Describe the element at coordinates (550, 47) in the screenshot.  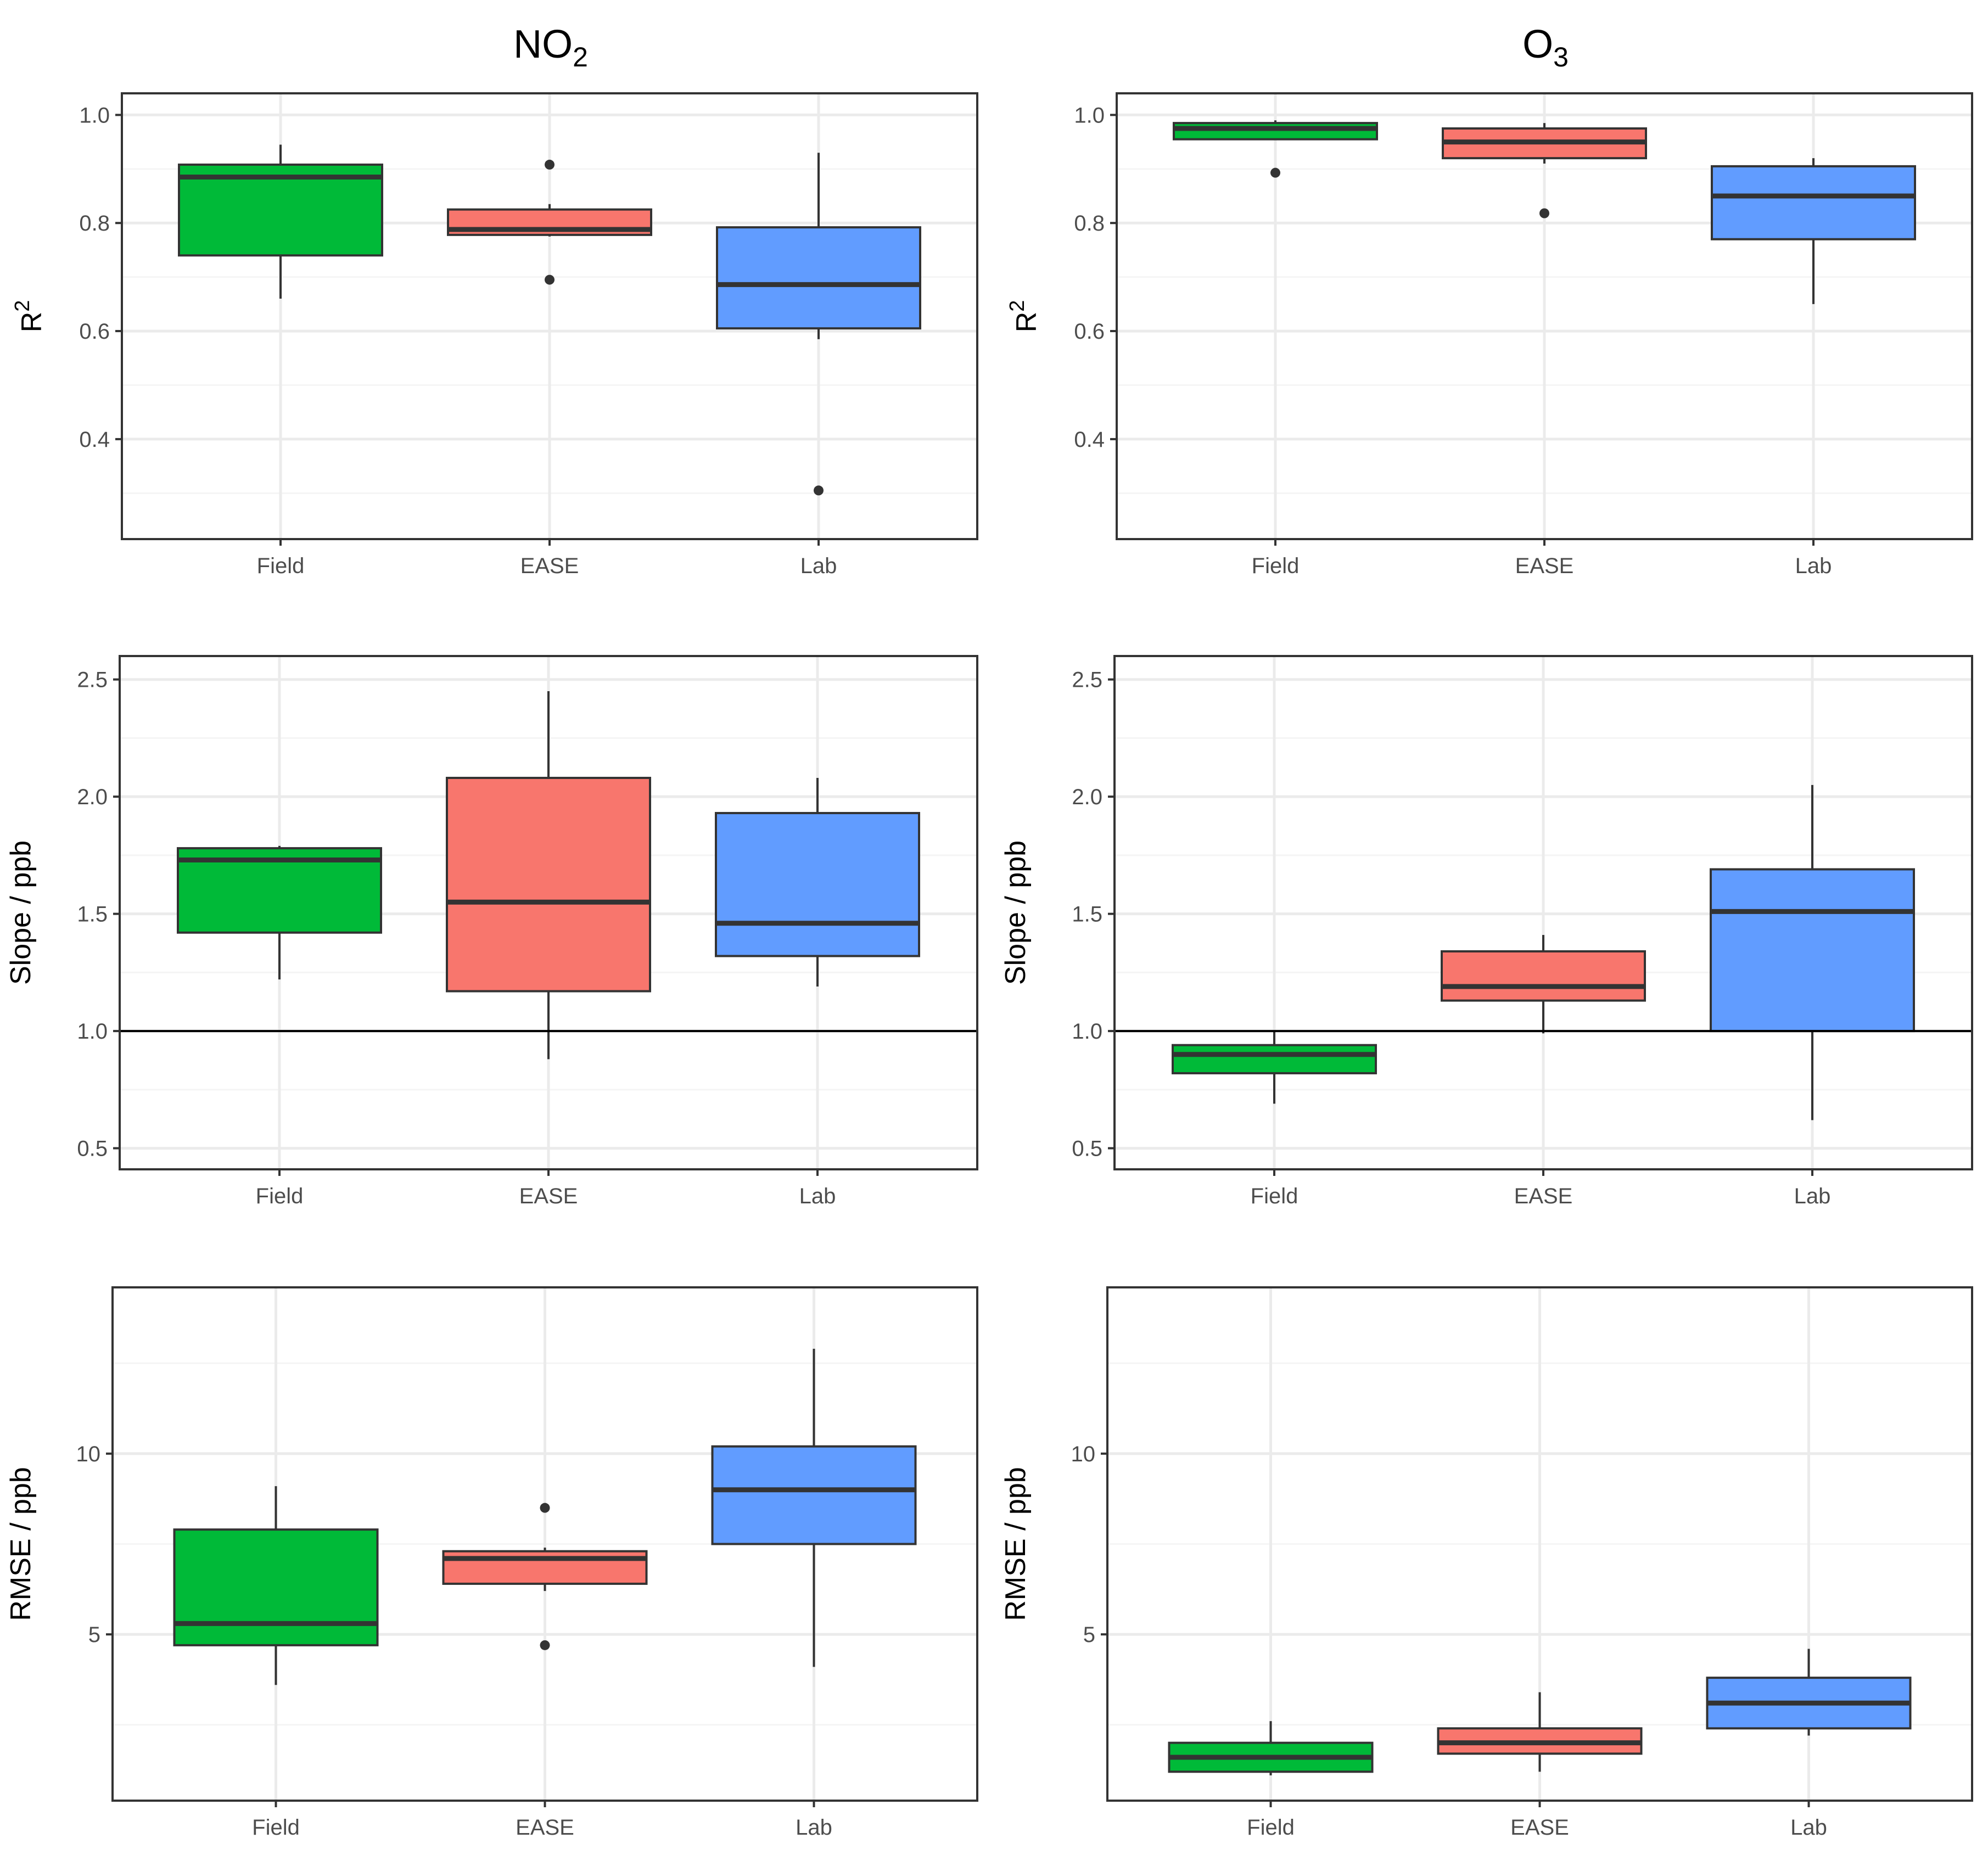
I see `column-title-no2: NO2` at that location.